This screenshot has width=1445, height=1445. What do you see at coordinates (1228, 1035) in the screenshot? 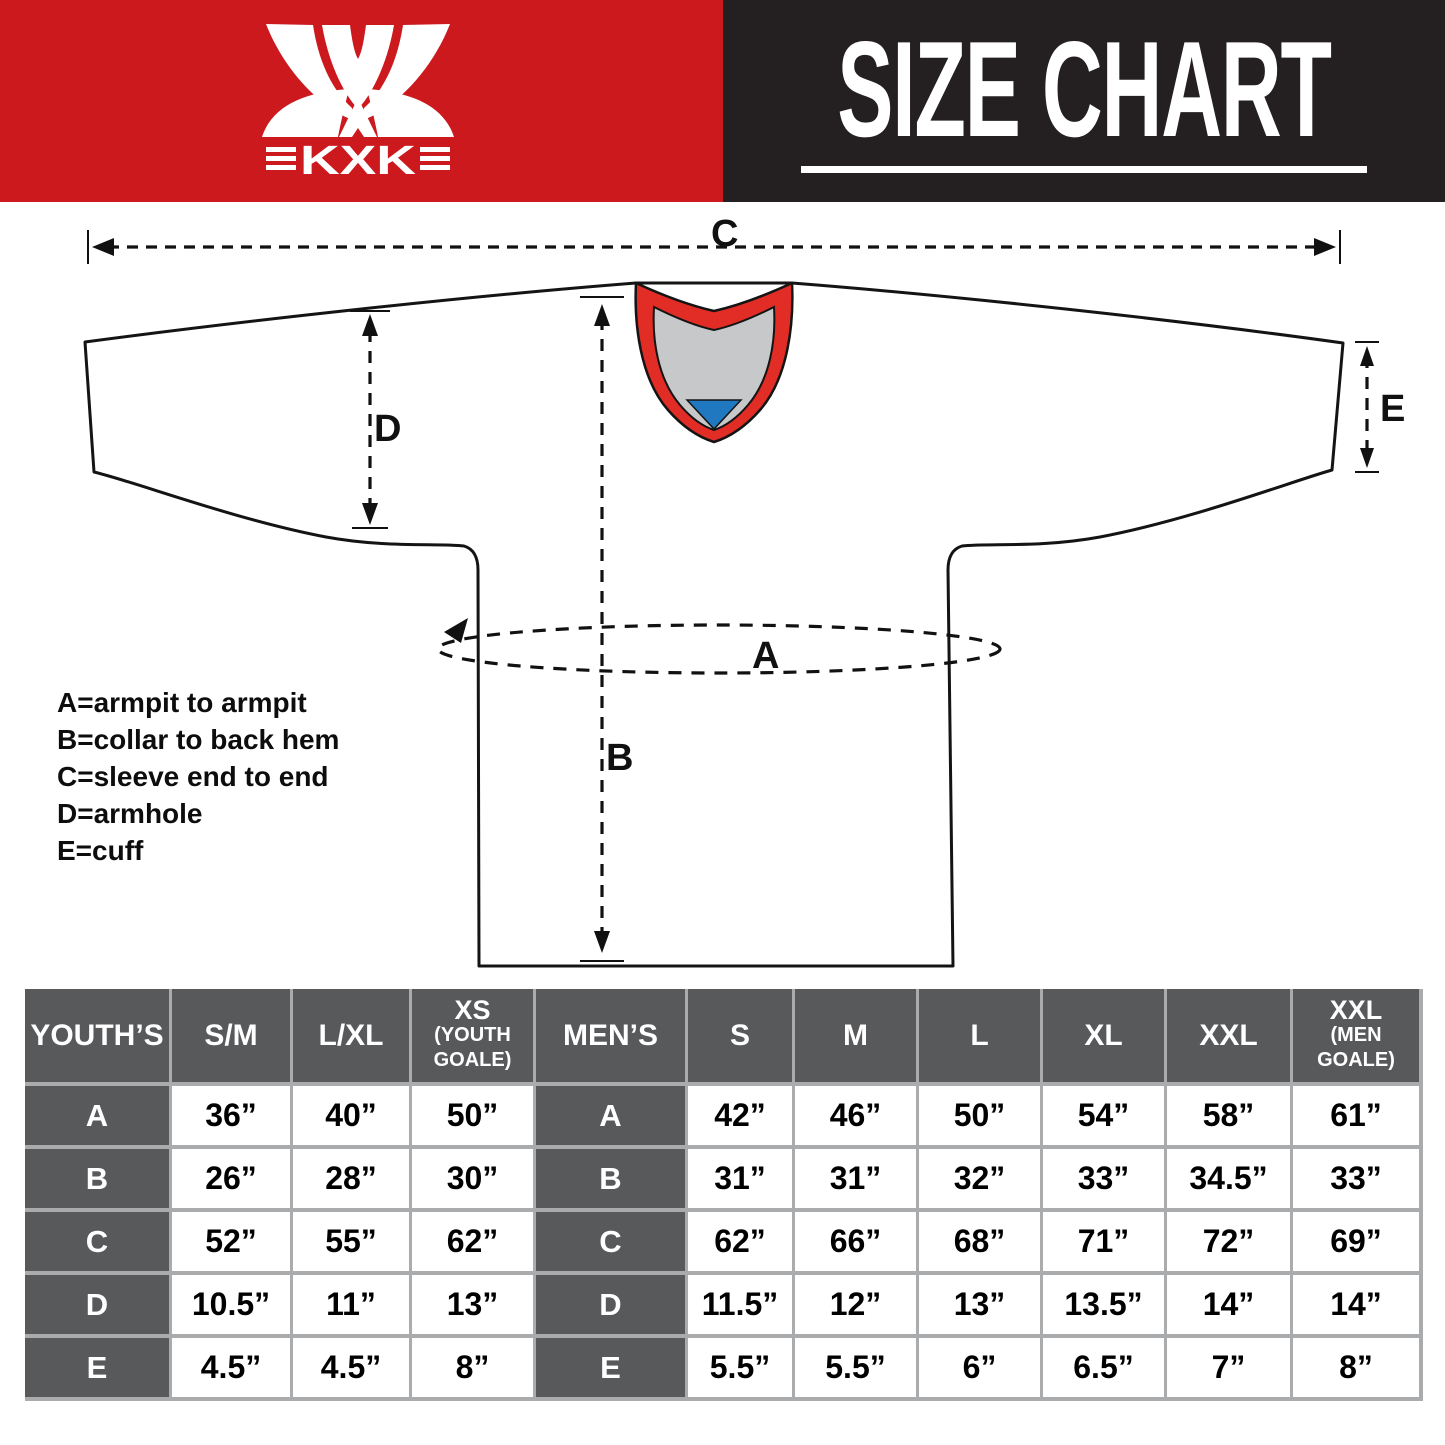
I see `men-size-header: XXL` at bounding box center [1228, 1035].